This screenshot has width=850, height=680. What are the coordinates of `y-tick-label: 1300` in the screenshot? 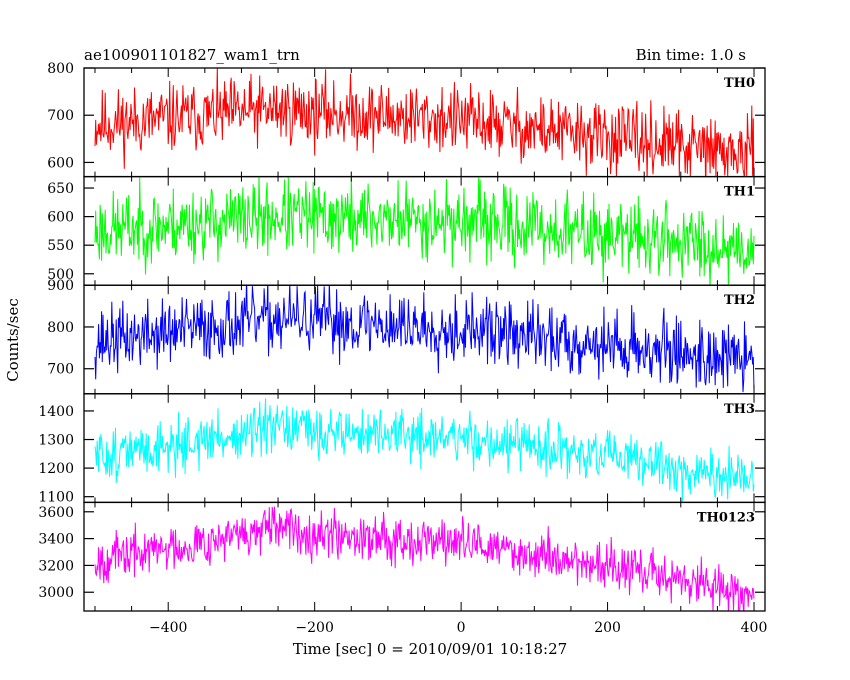 It's located at (56, 441).